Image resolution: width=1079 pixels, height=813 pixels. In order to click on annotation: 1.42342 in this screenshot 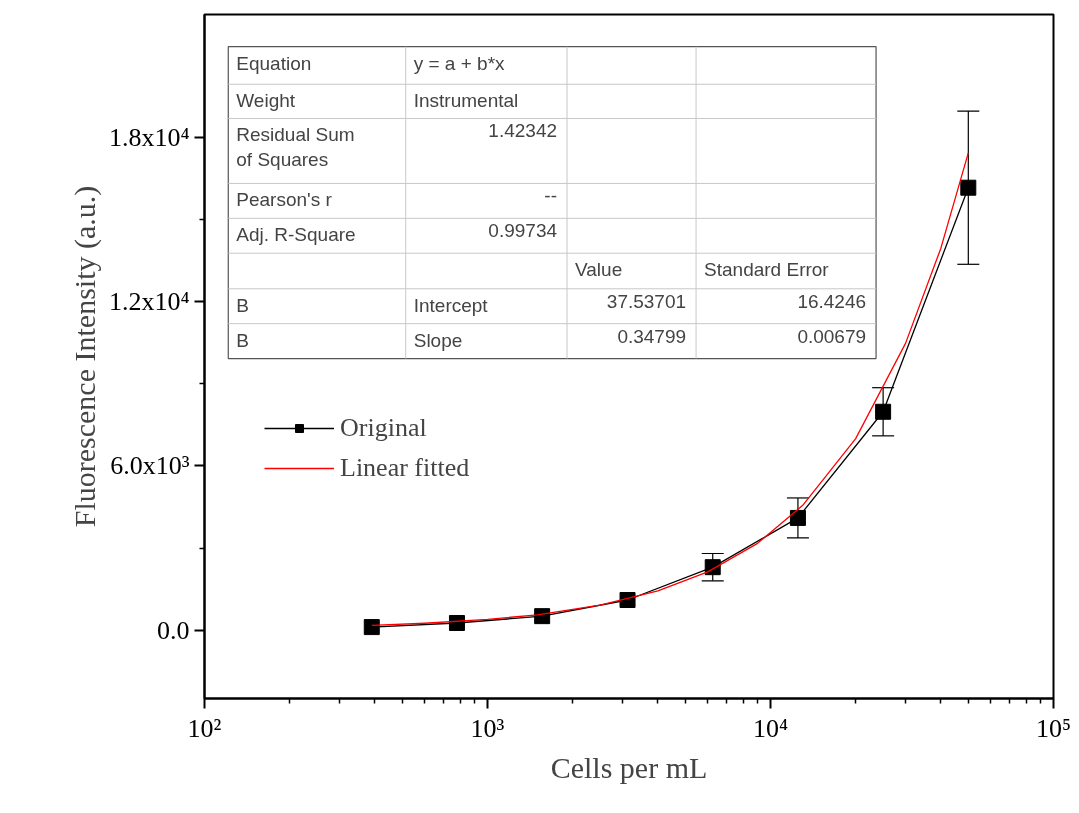, I will do `click(523, 131)`.